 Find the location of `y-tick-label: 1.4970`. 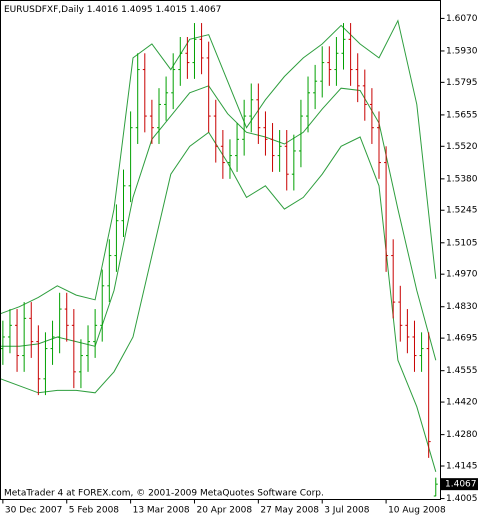

y-tick-label: 1.4970 is located at coordinates (462, 275).